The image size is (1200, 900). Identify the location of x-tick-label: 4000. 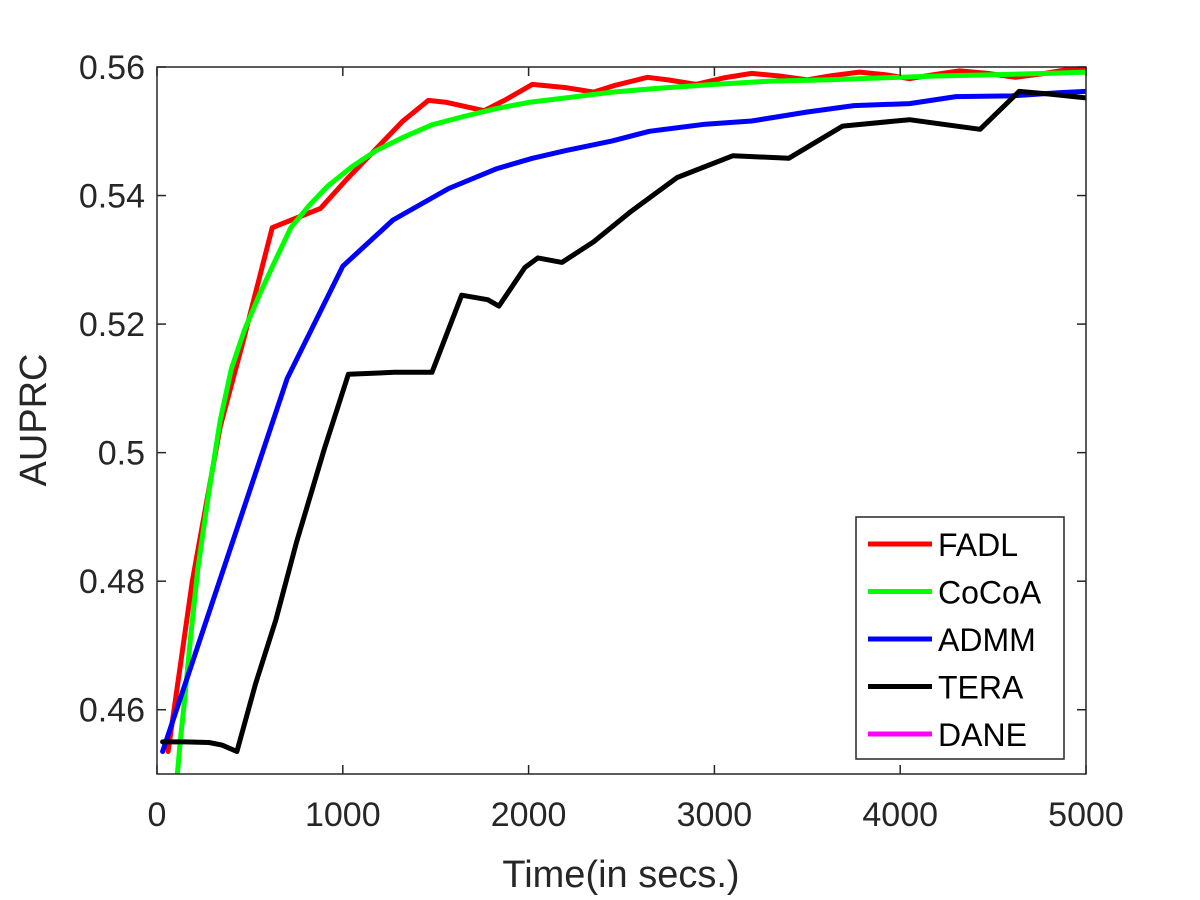
(900, 815).